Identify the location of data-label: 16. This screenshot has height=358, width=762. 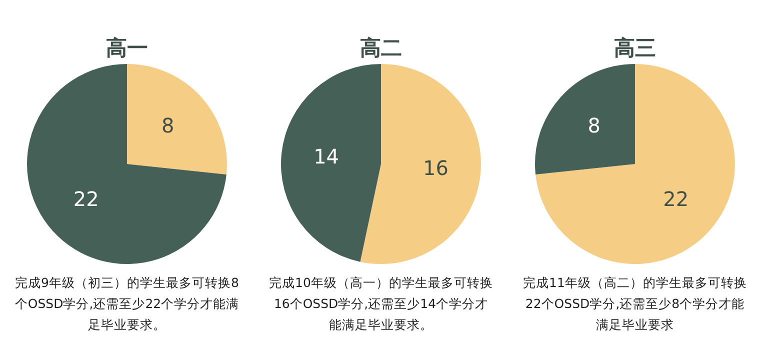
(435, 168).